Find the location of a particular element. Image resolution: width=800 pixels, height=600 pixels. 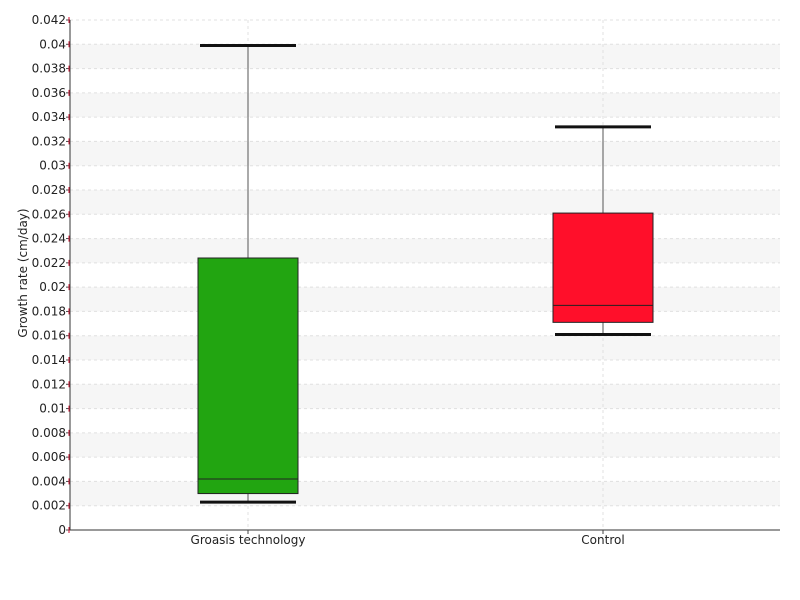

y-tick-label: 0 is located at coordinates (62, 530).